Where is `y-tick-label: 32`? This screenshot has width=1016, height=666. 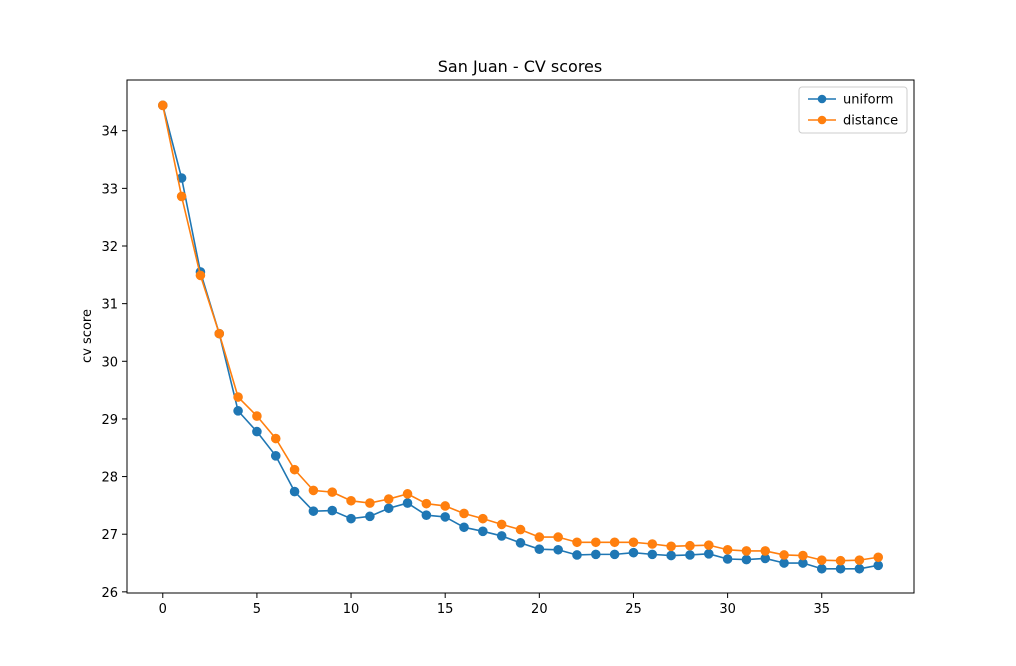
y-tick-label: 32 is located at coordinates (109, 247).